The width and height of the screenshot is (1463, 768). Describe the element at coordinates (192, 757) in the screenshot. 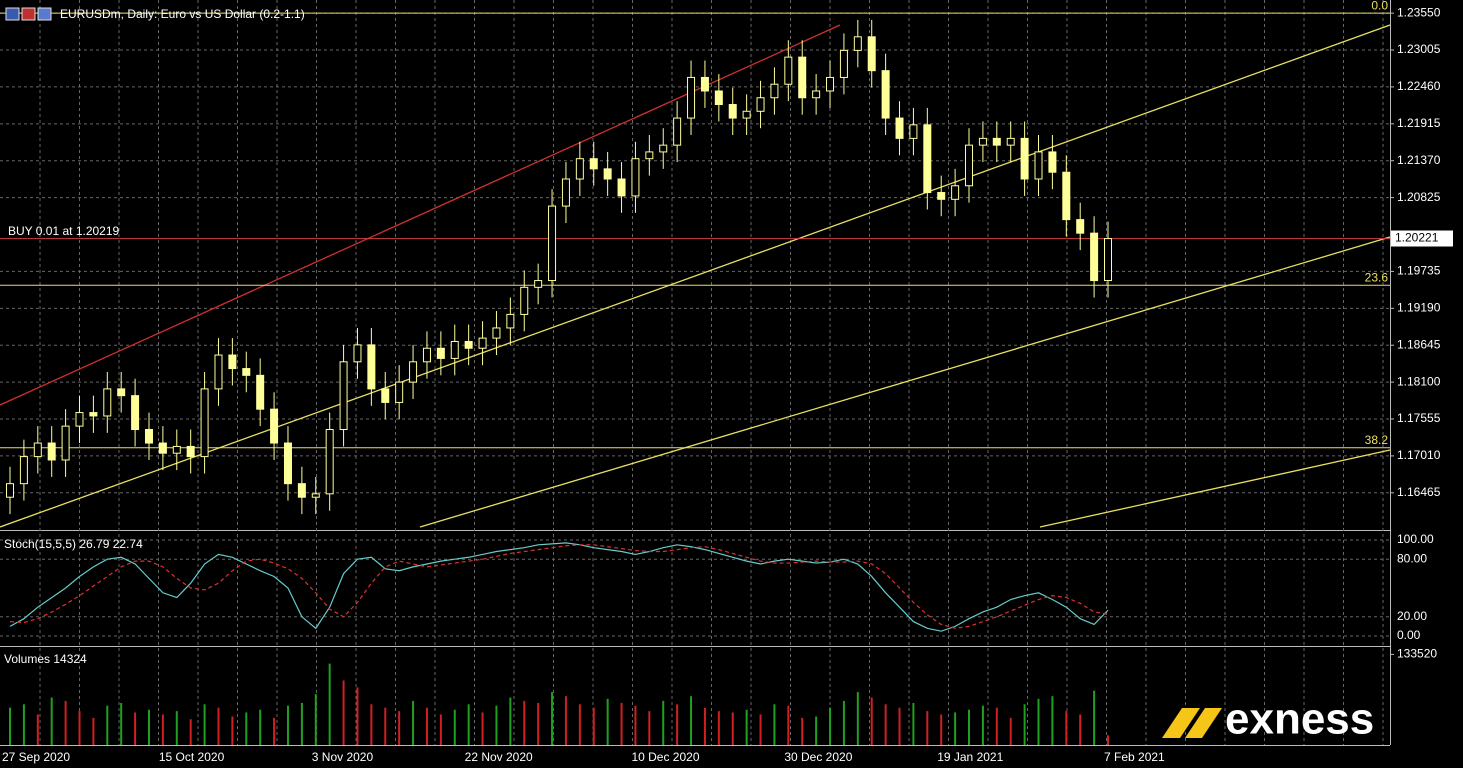

I see `x-tick-label: 15 Oct 2020` at that location.